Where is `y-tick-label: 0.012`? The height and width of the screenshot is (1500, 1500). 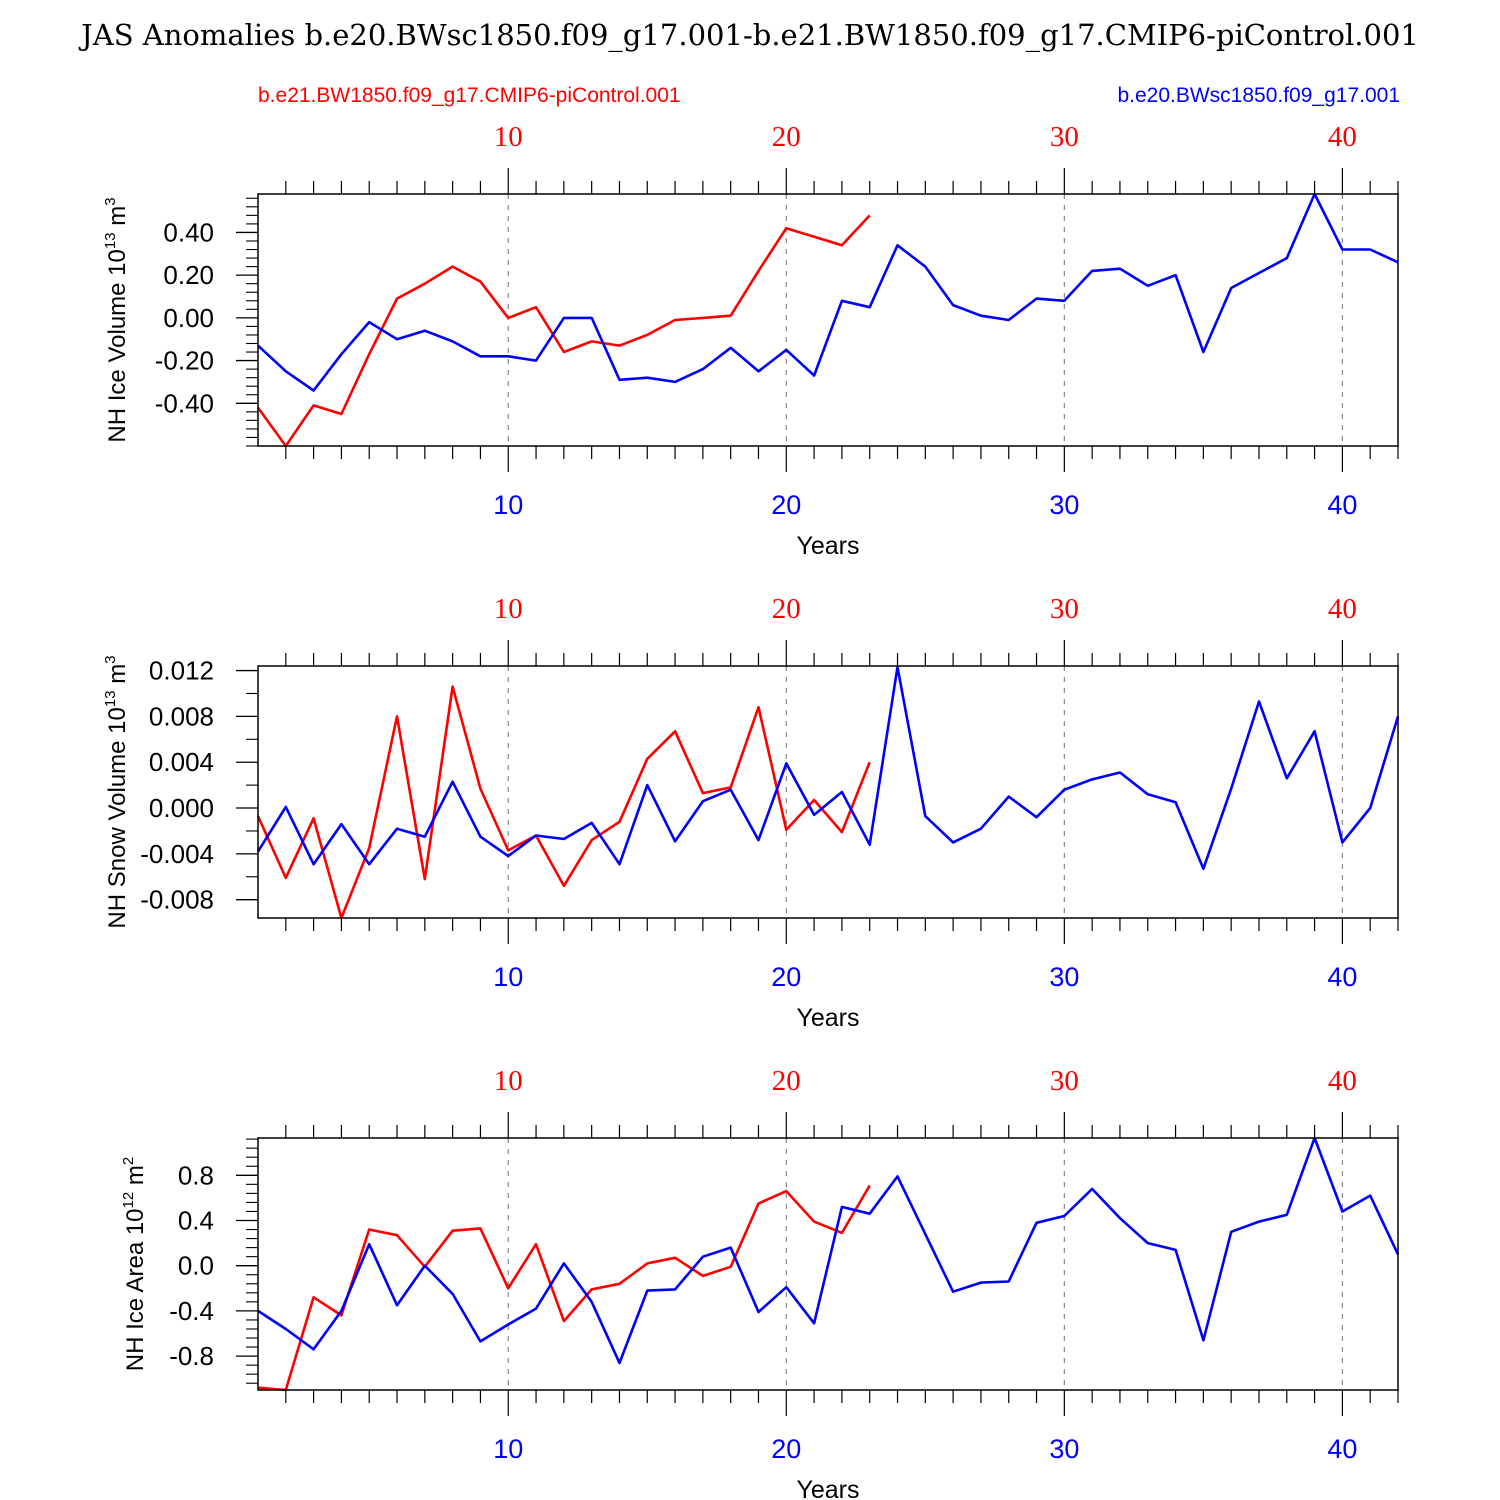 y-tick-label: 0.012 is located at coordinates (181, 671).